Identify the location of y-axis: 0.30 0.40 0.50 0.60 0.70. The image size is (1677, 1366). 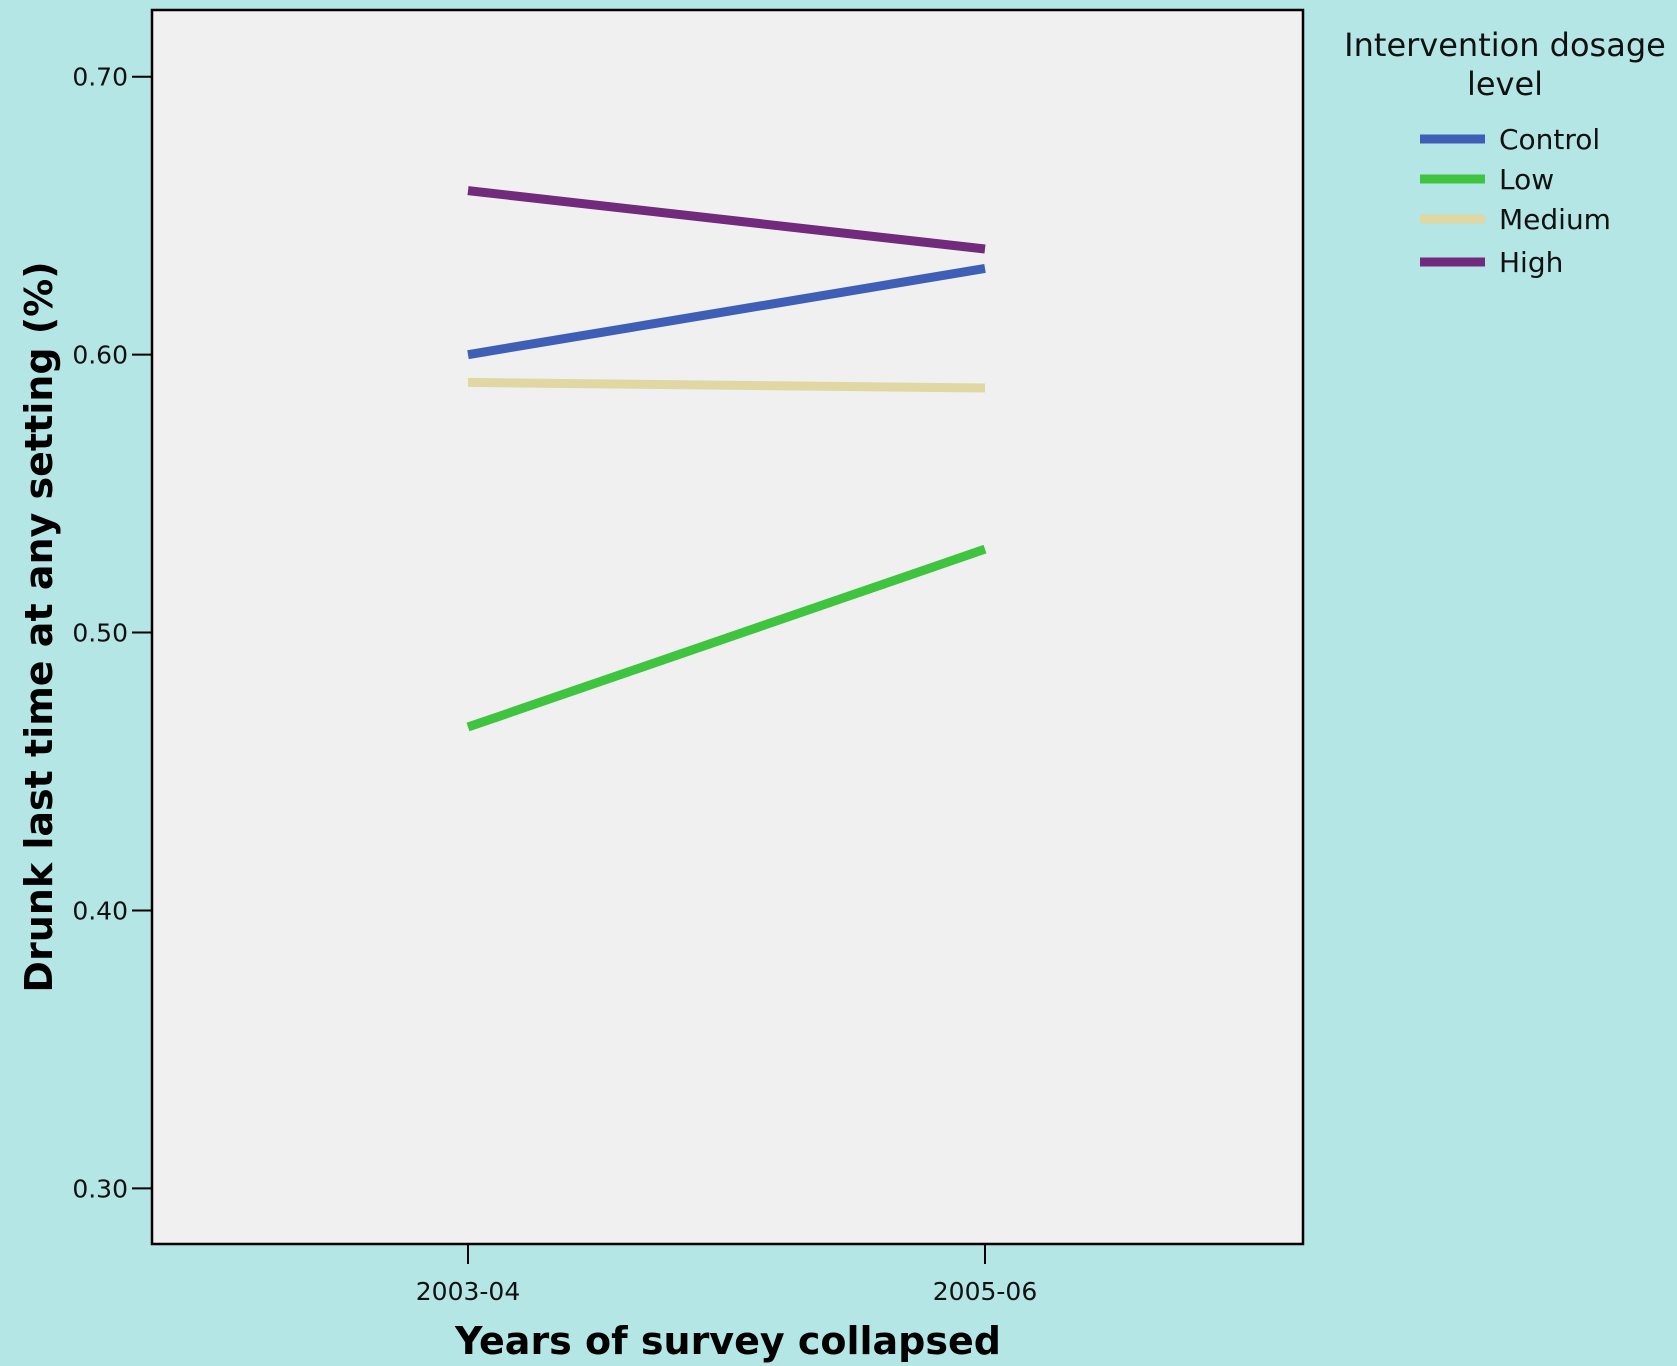
(112, 633).